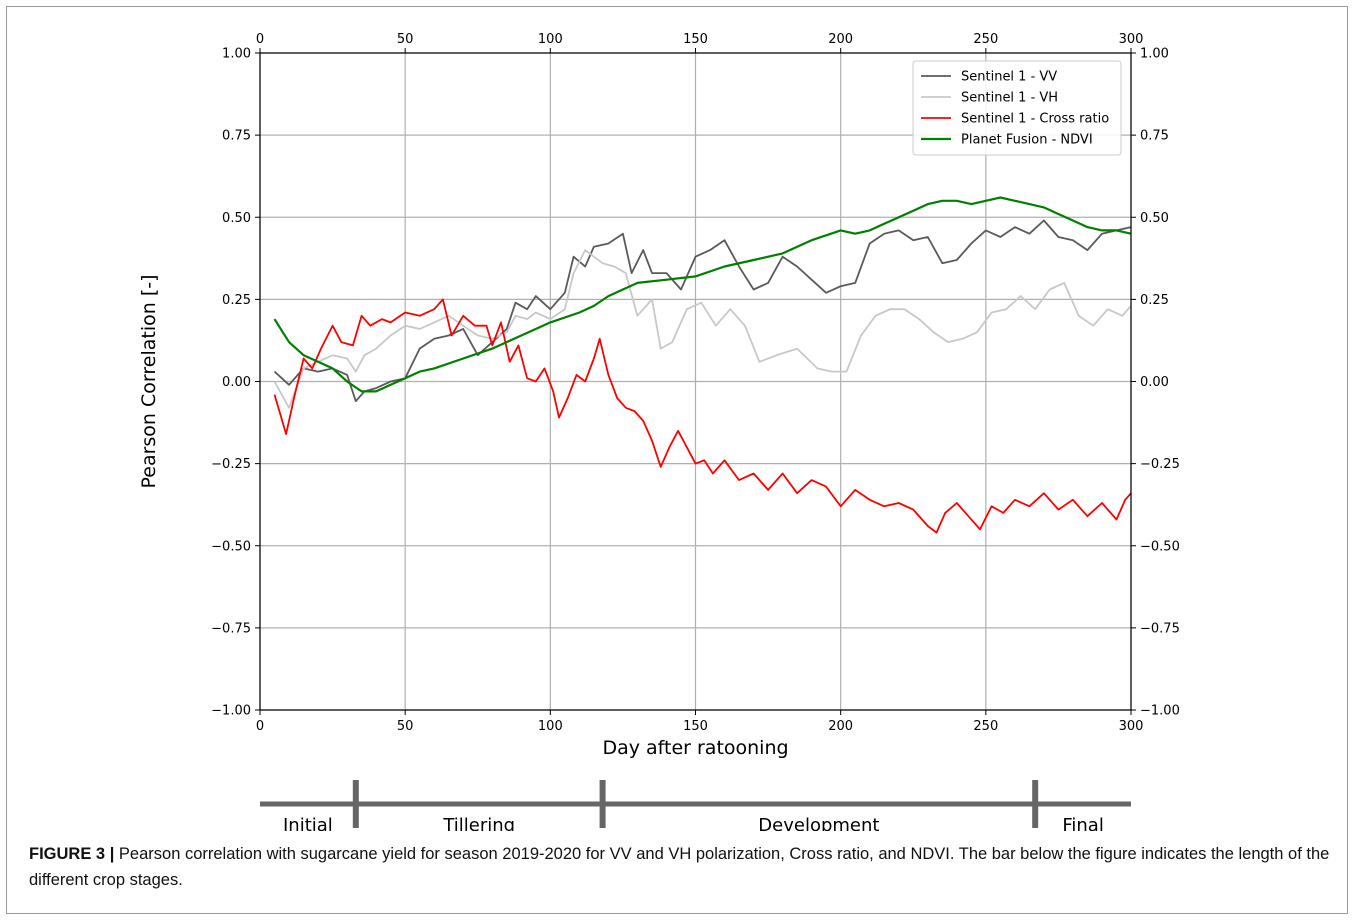  What do you see at coordinates (840, 726) in the screenshot?
I see `x-tick-label-bottom: 200` at bounding box center [840, 726].